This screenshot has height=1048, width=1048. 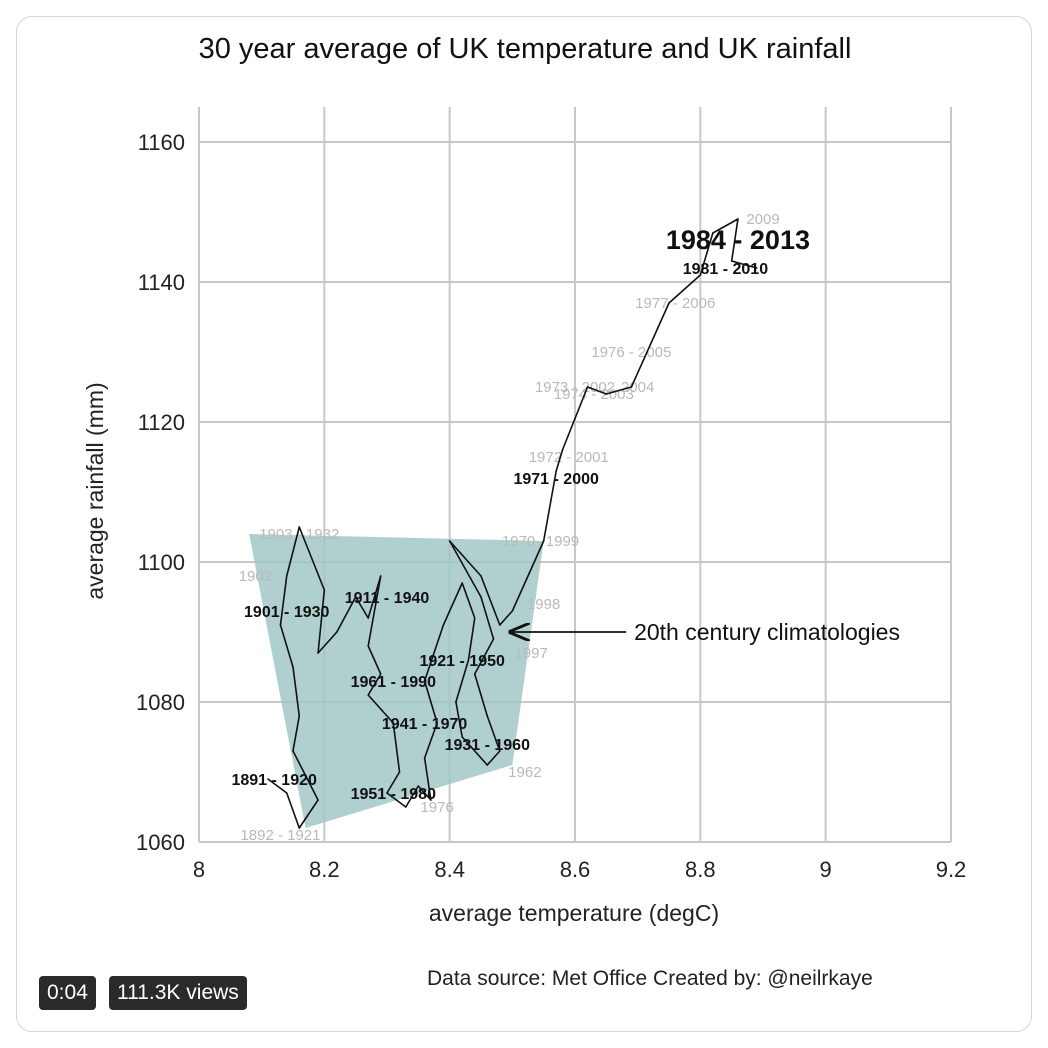 I want to click on x-axis-label: average temperature (degC), so click(x=574, y=913).